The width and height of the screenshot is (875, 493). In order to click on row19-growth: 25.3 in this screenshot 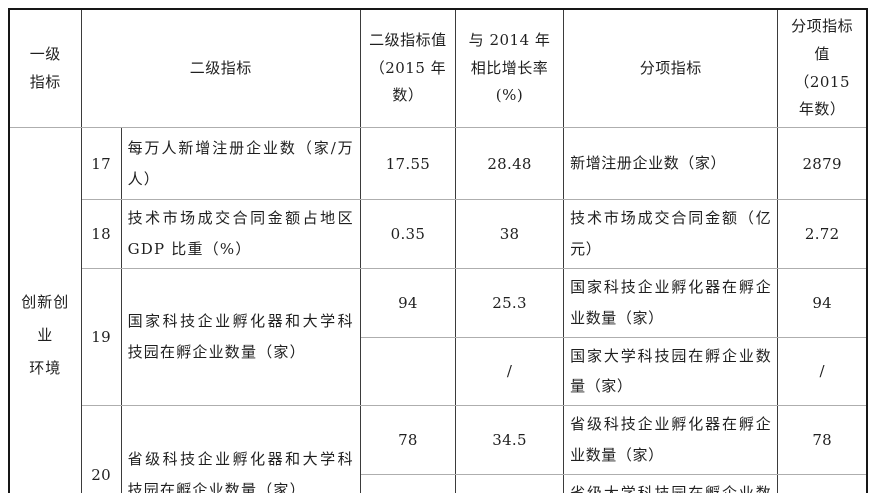, I will do `click(509, 302)`.